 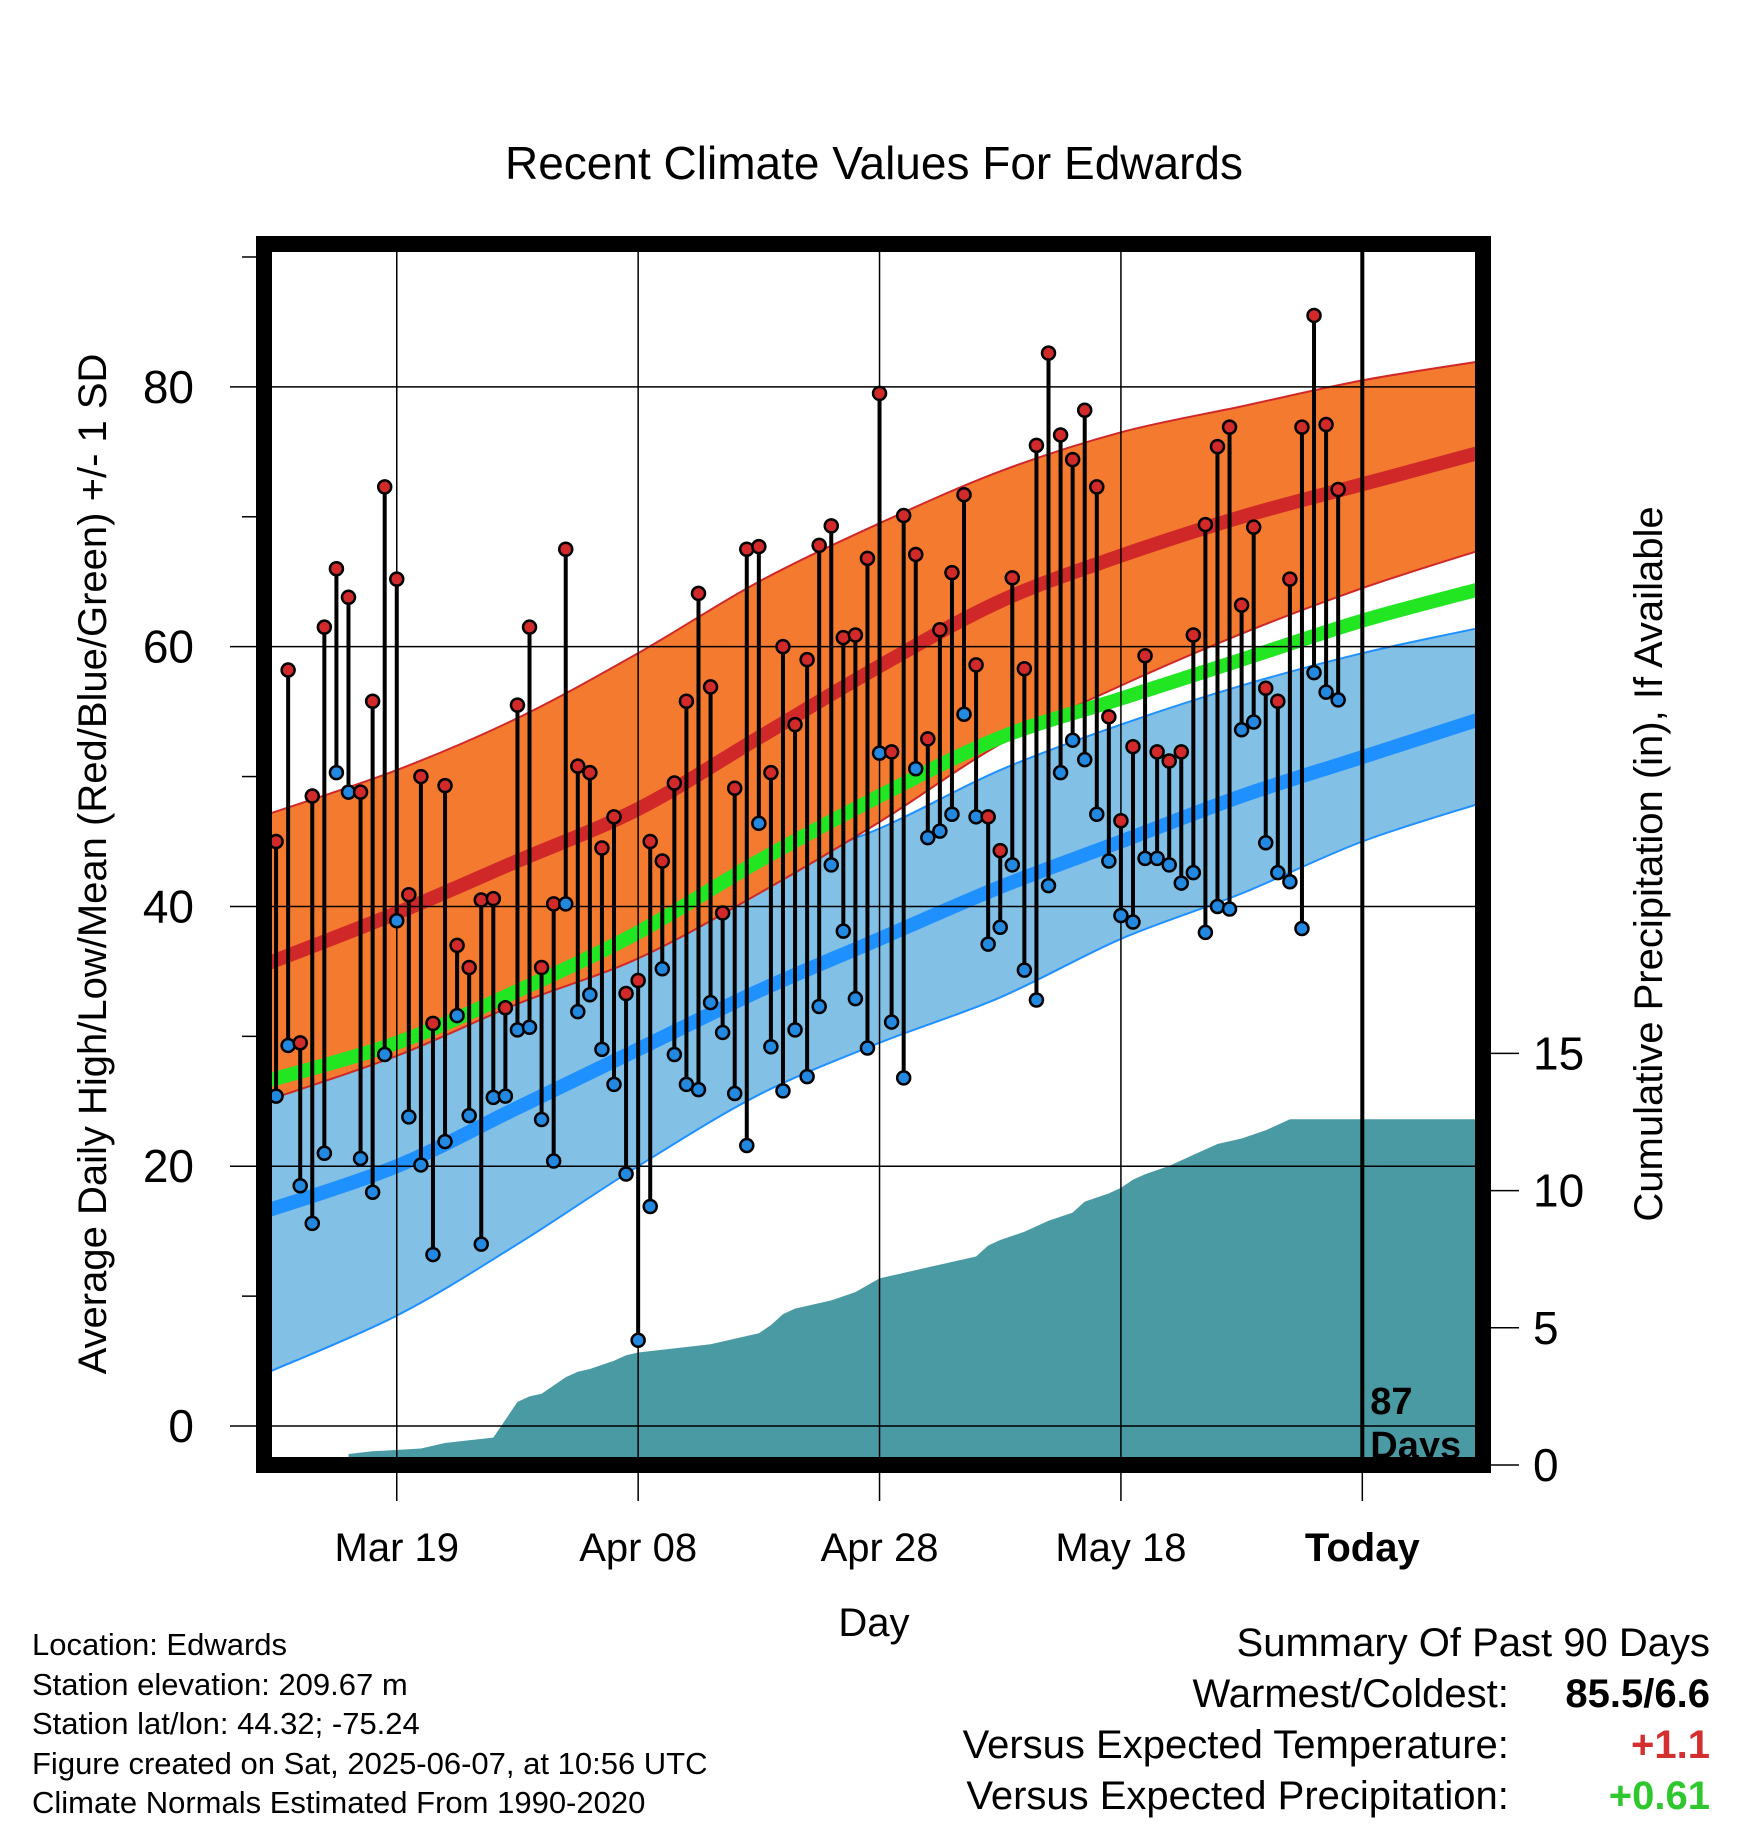 What do you see at coordinates (220, 1684) in the screenshot?
I see `elevation-text: Station elevation: 209.67 m` at bounding box center [220, 1684].